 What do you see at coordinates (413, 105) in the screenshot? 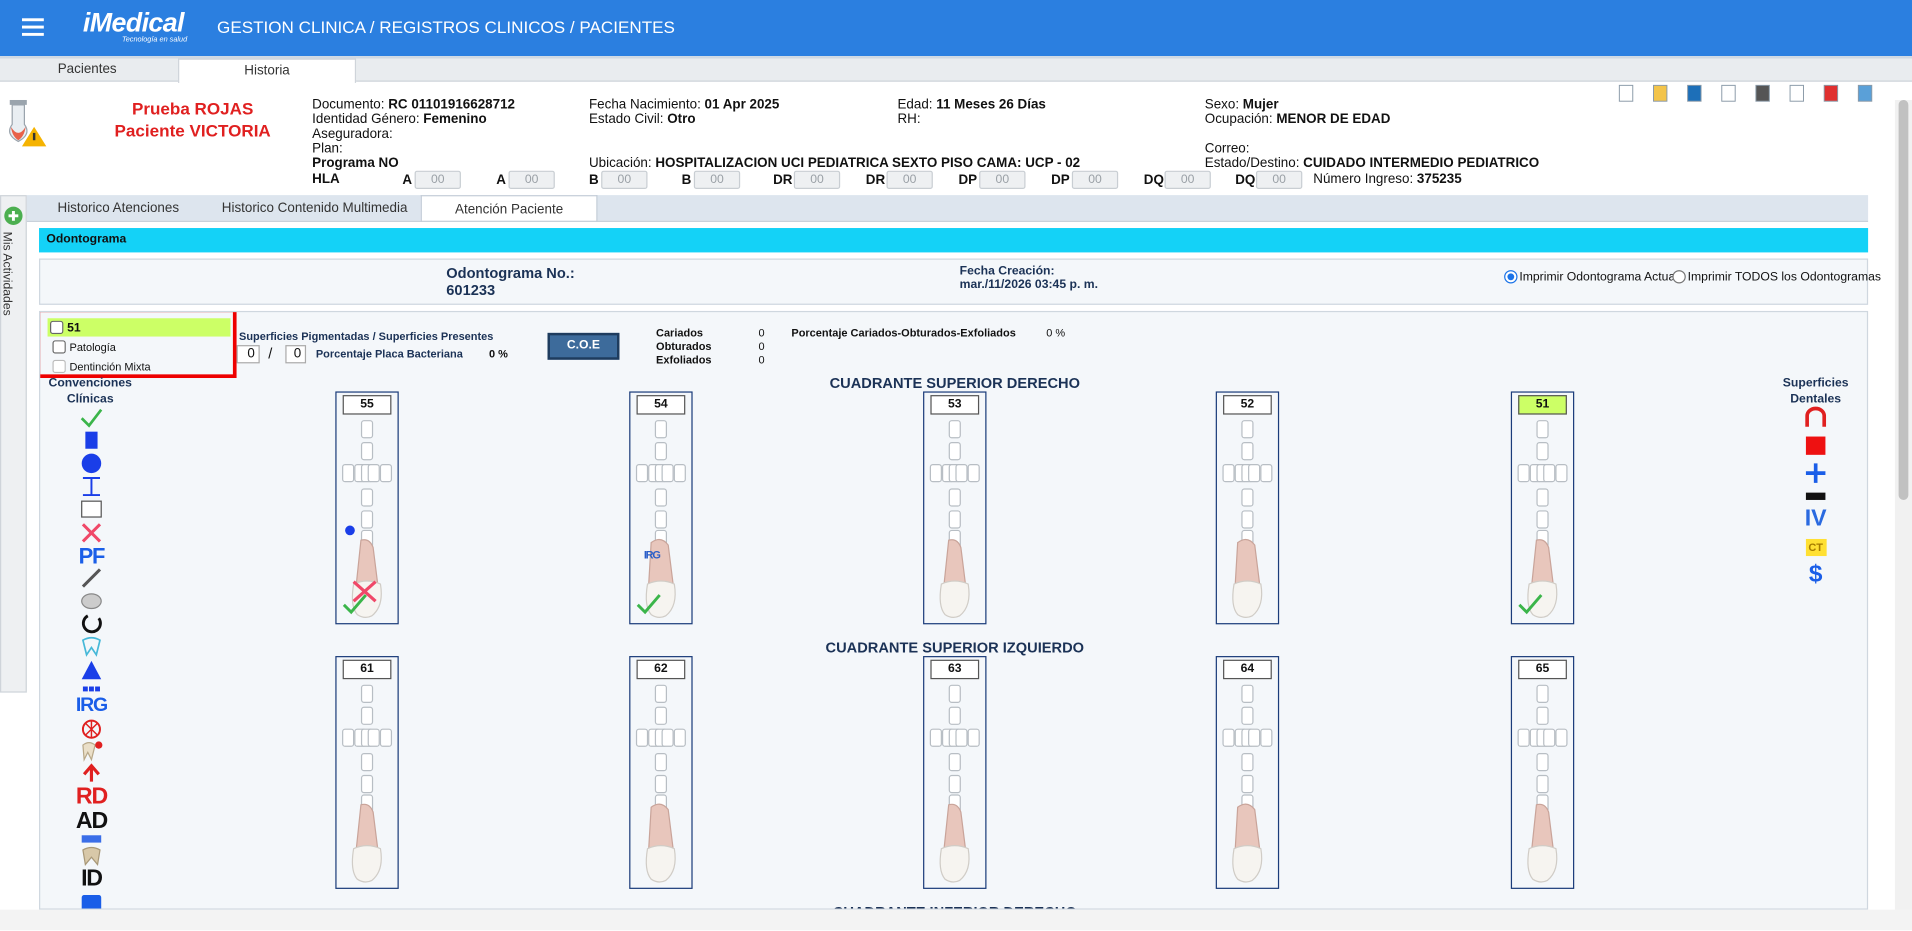
I see `patient-field: Documento: RC 01101916628712` at bounding box center [413, 105].